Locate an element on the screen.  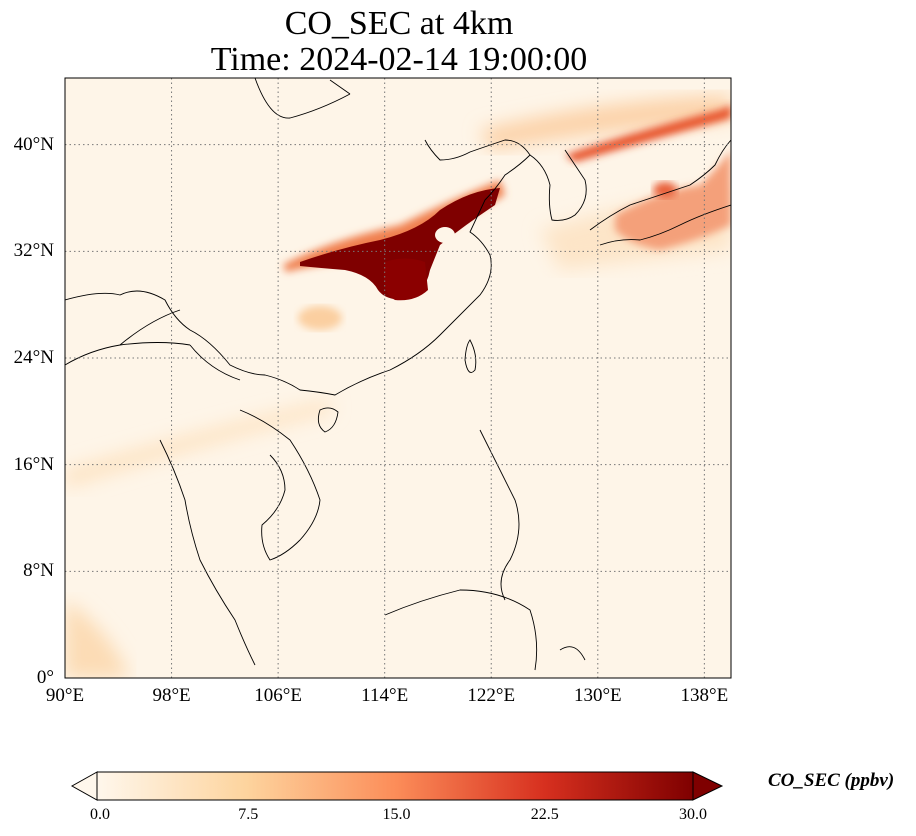
faint-plume-south is located at coordinates (198, 444).